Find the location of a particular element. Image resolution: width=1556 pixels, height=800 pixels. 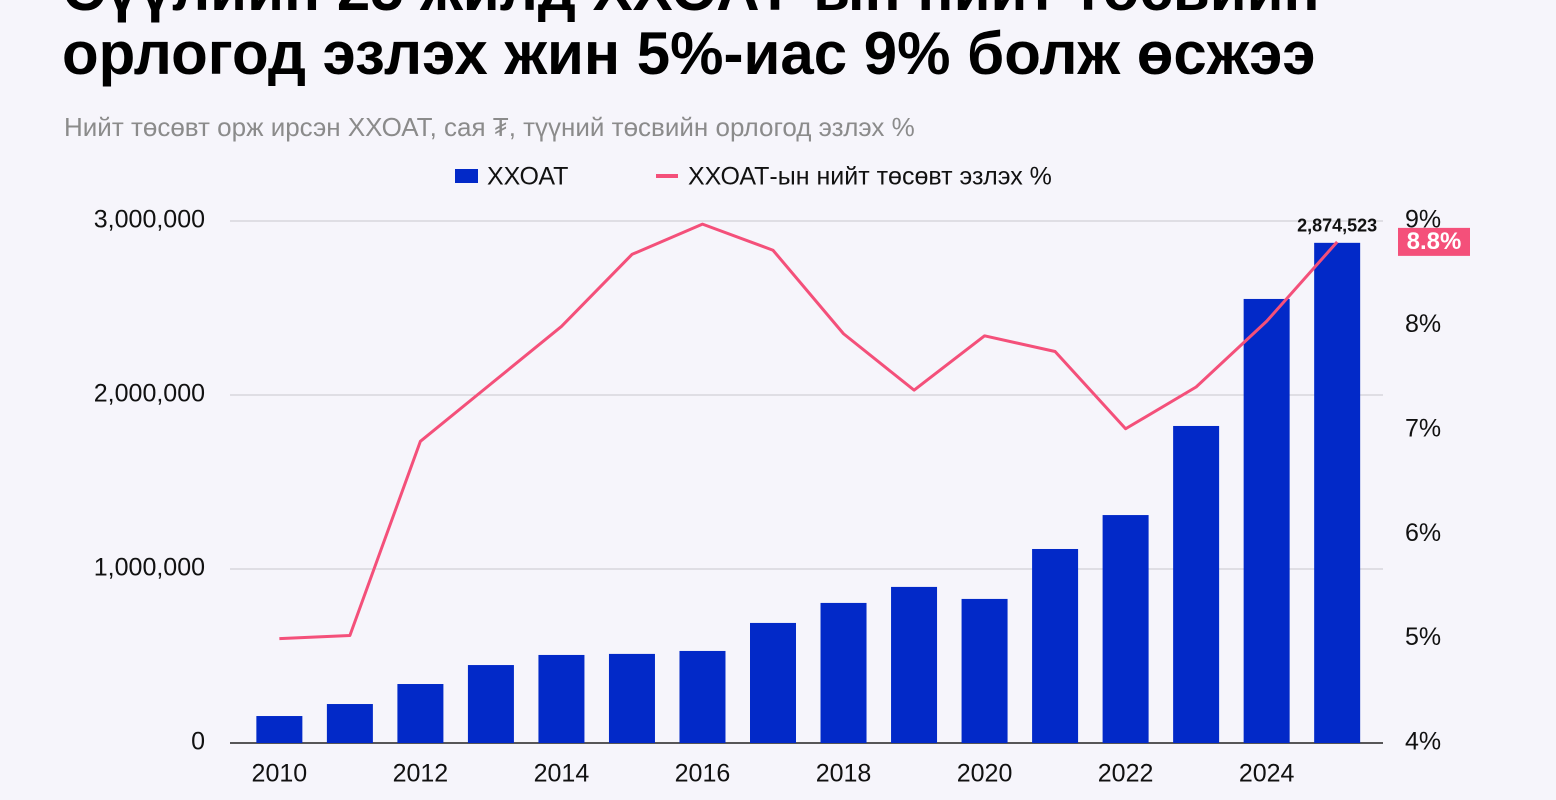

y-tick-label: 0 is located at coordinates (198, 742).